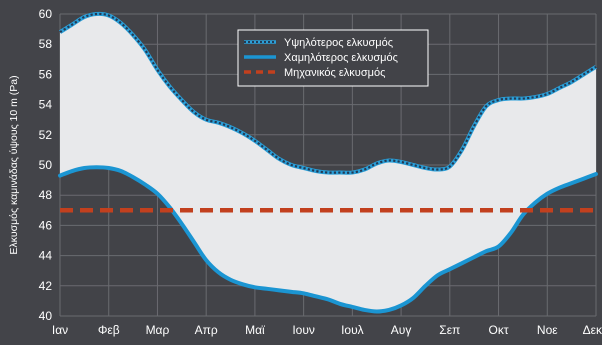 This screenshot has width=602, height=345. What do you see at coordinates (327, 330) in the screenshot?
I see `x-axis-ticks: Ιαν Φεβ Μαρ Απρ Μαϊ Ιουν Ιουλ Αυγ Σεπ Οκτ Νοε Δεκ` at bounding box center [327, 330].